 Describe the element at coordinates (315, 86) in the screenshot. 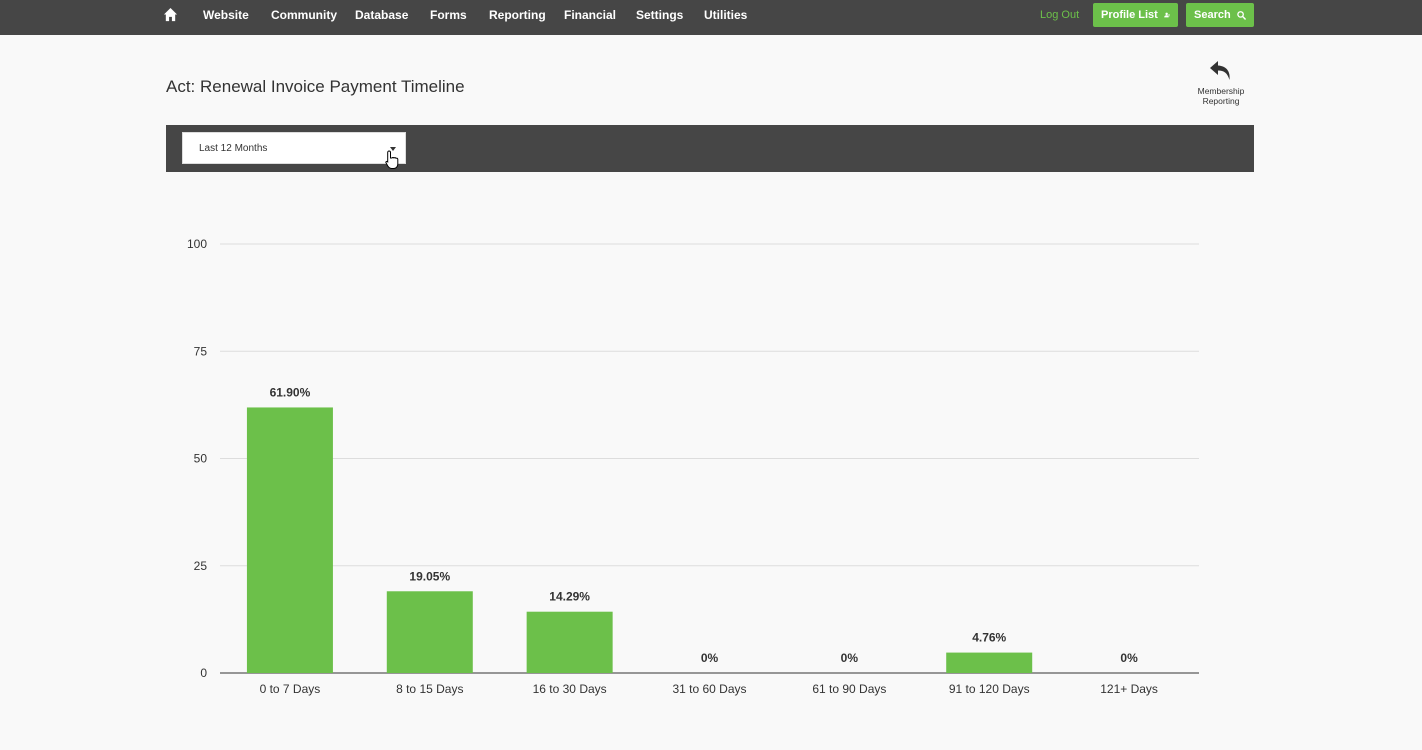

I see `page-title: Act: Renewal Invoice Payment Timeline` at that location.